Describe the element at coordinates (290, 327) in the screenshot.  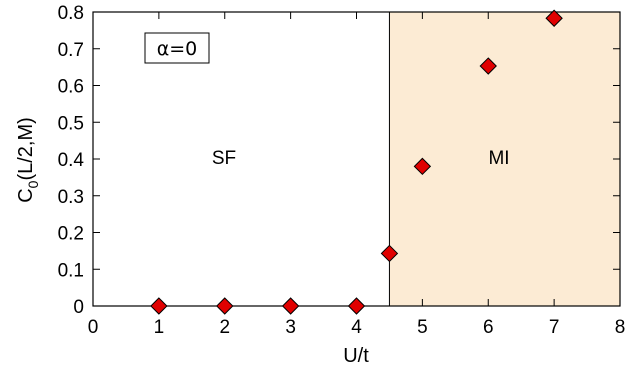
I see `x-tick-label: 3` at that location.